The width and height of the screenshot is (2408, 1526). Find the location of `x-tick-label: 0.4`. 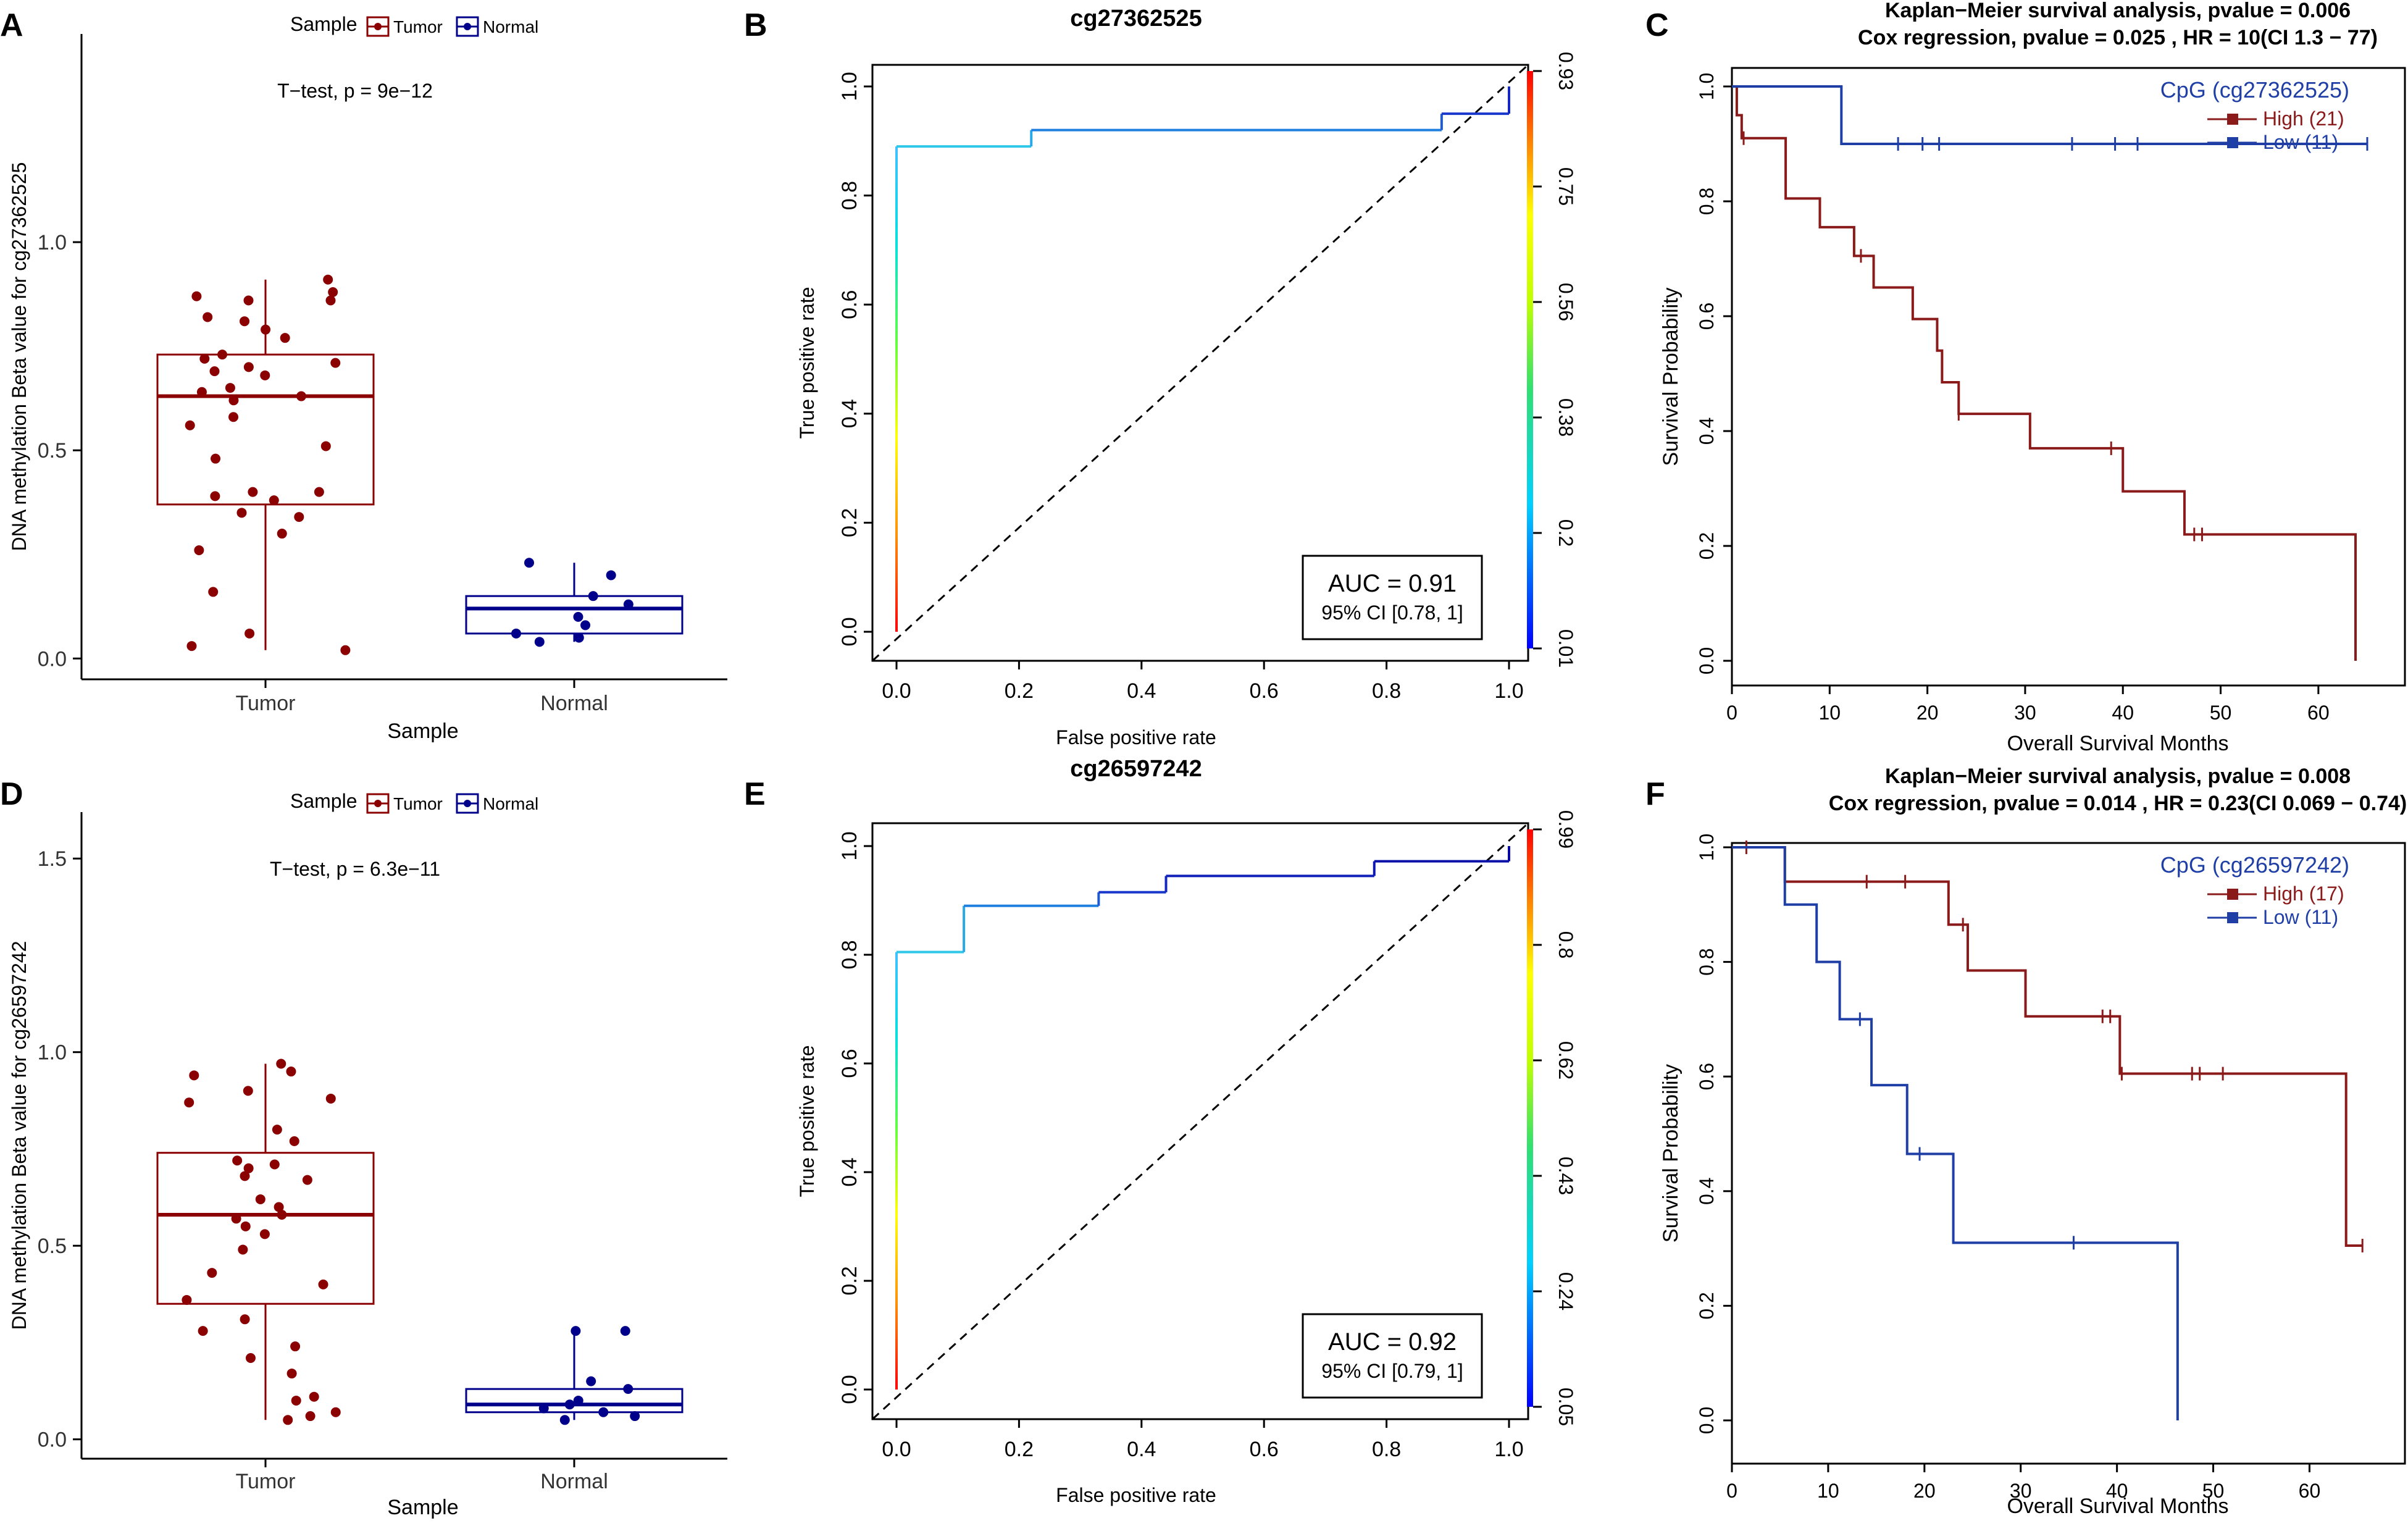

x-tick-label: 0.4 is located at coordinates (1141, 691).